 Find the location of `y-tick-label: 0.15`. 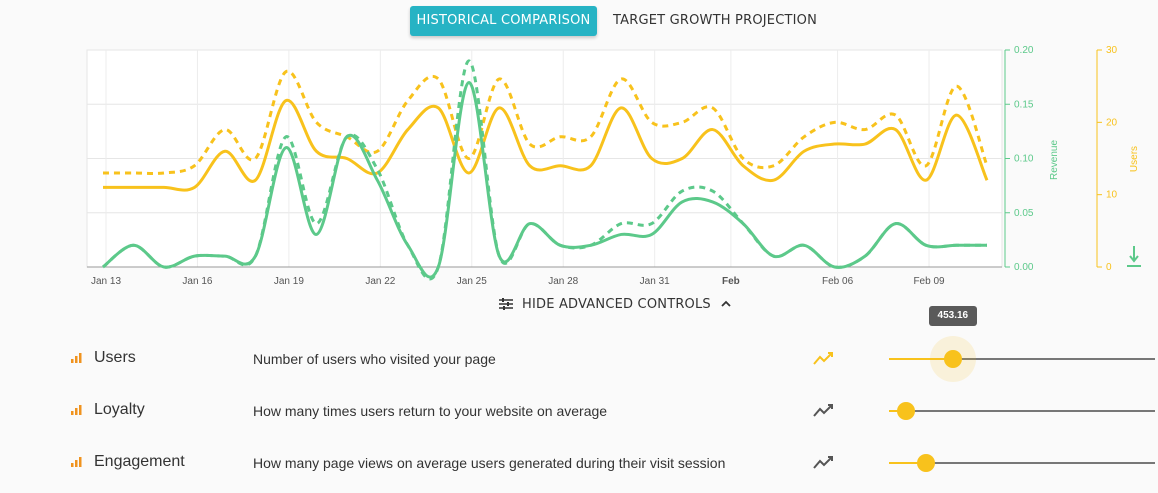

y-tick-label: 0.15 is located at coordinates (1024, 104).